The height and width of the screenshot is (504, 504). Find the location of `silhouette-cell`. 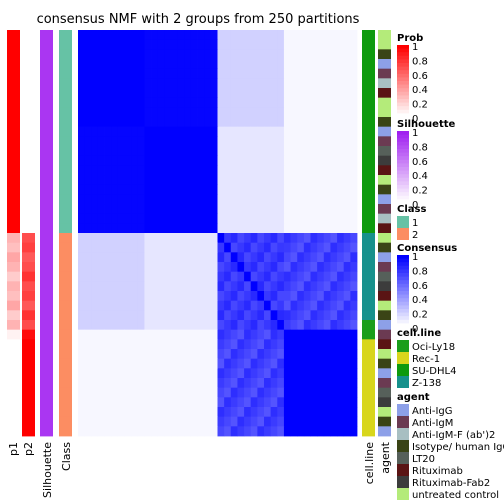

silhouette-cell is located at coordinates (46, 257).